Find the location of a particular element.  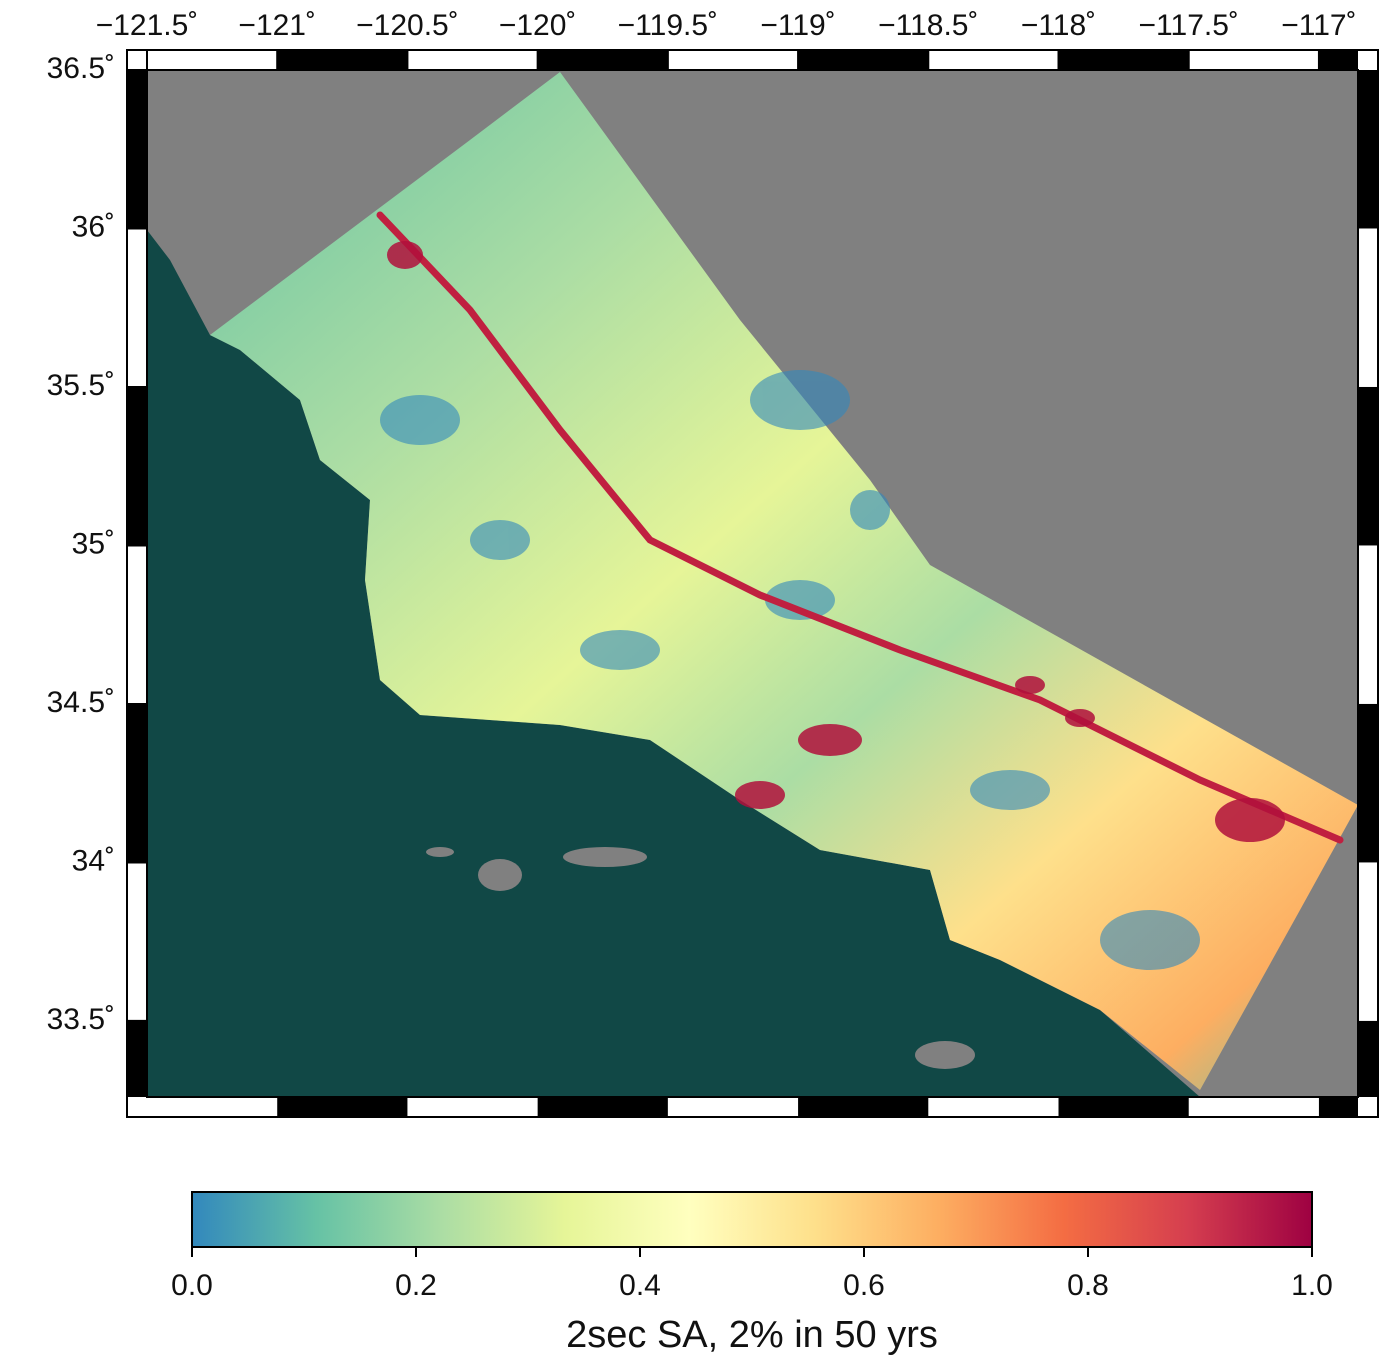

y-tick-label: 35˚ is located at coordinates (93, 543).